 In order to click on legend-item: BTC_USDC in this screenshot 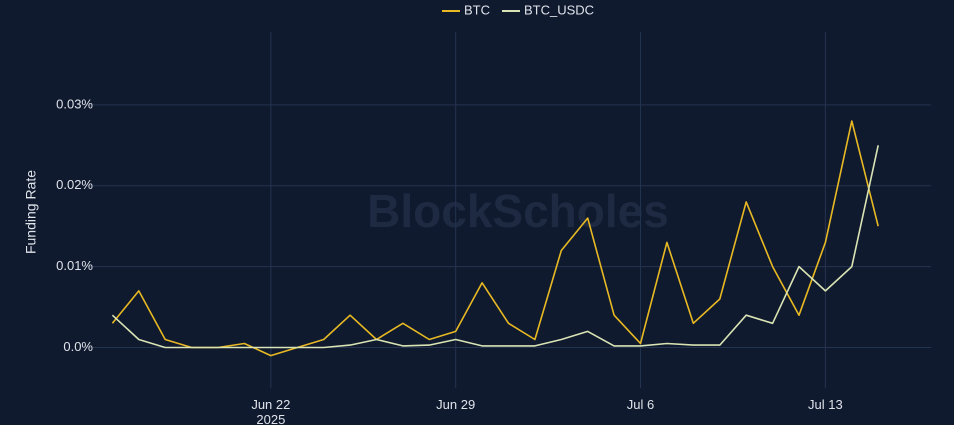, I will do `click(548, 9)`.